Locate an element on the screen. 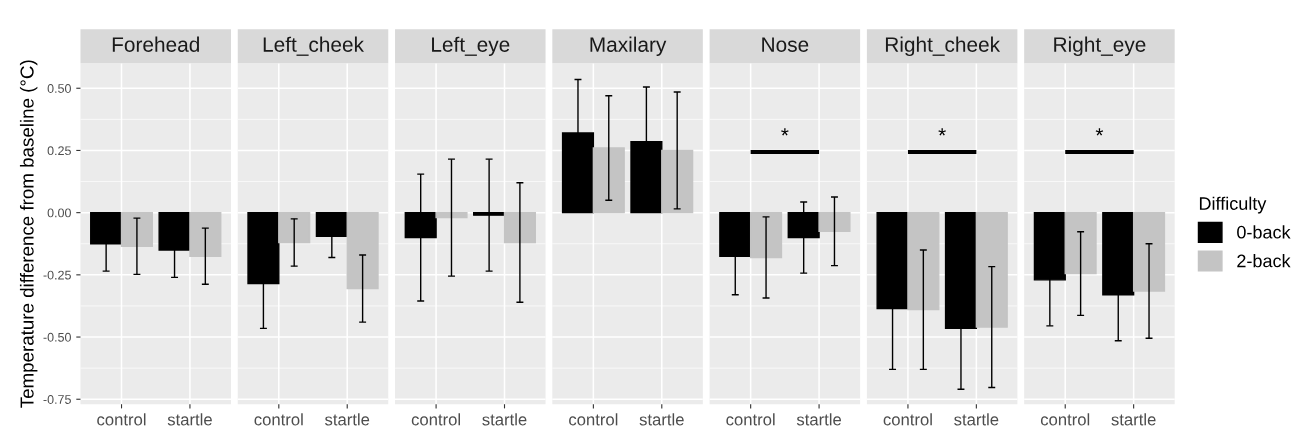 The height and width of the screenshot is (437, 1298). y-tick-label: -0.25 is located at coordinates (57, 275).